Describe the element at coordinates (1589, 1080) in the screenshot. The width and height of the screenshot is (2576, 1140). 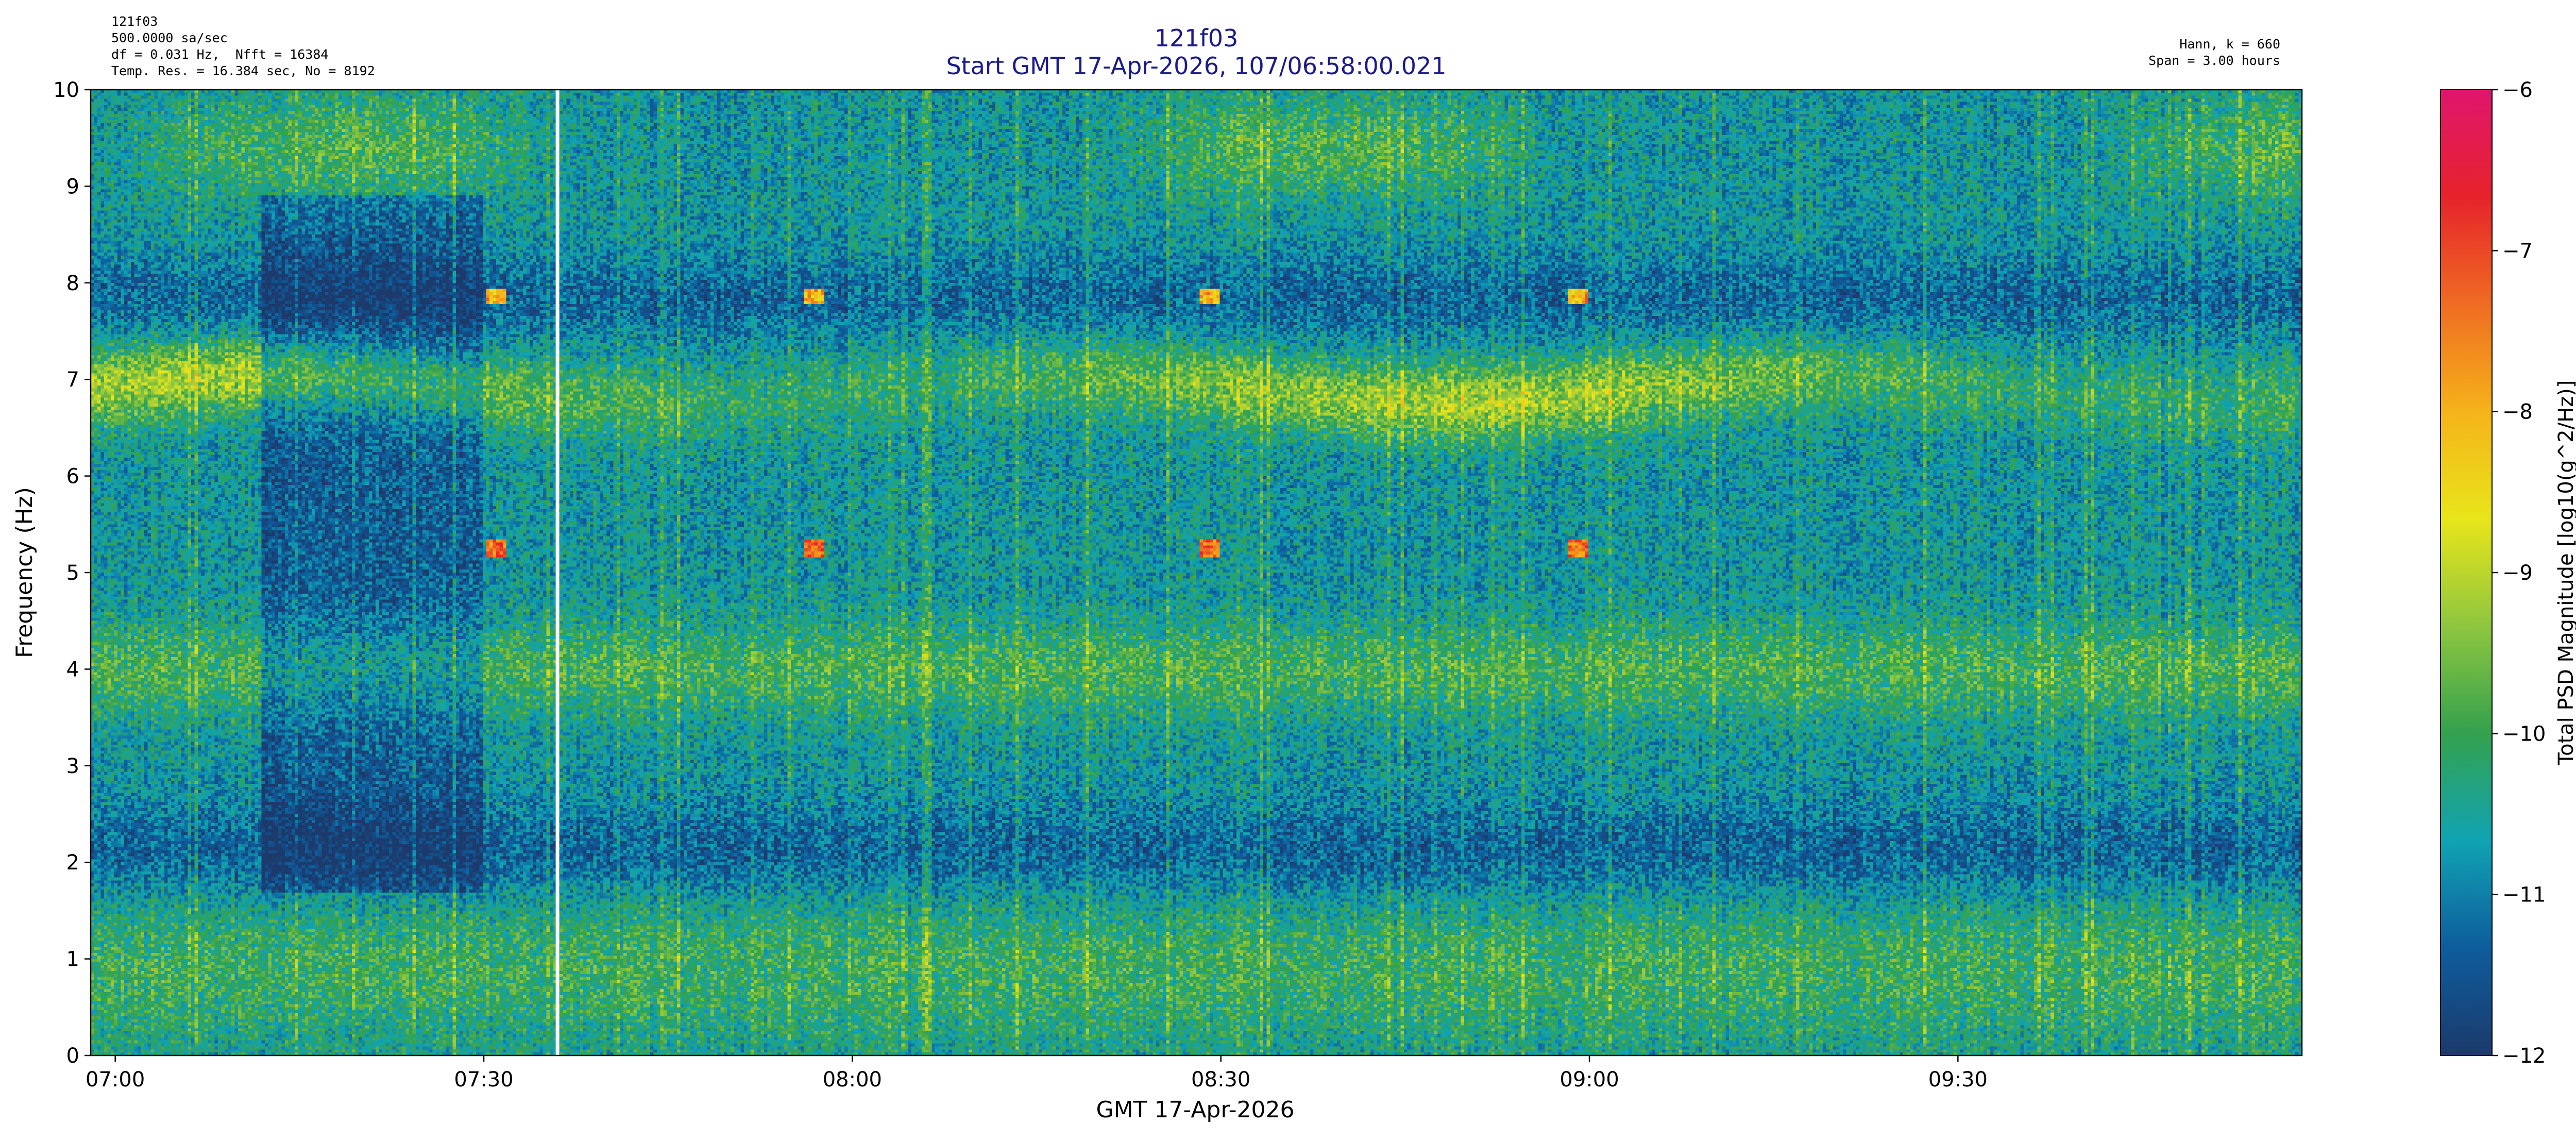
I see `x-tick-label: 09:00` at that location.